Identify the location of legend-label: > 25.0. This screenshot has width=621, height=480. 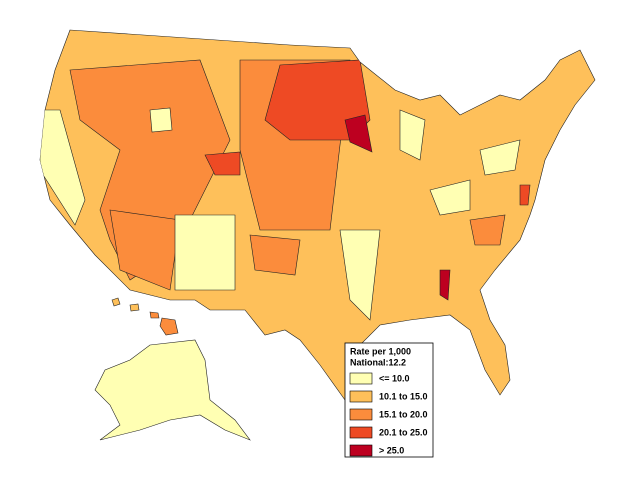
(391, 450).